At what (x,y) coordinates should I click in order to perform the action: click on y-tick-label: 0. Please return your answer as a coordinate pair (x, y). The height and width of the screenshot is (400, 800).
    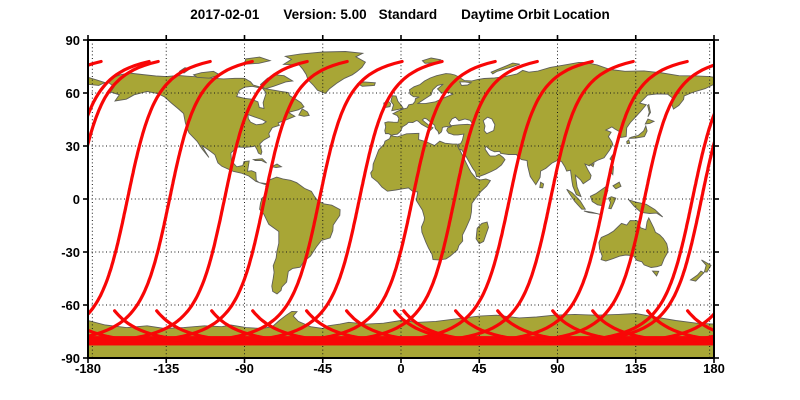
    Looking at the image, I should click on (76, 199).